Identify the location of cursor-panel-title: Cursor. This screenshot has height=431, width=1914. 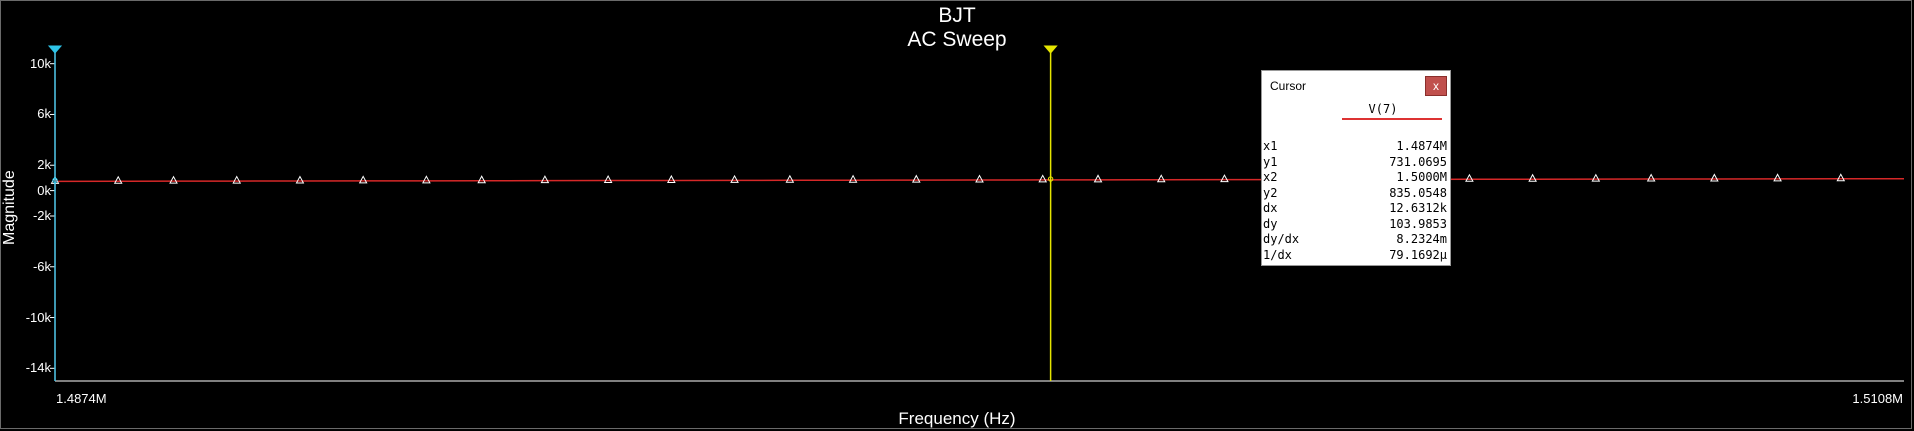
(1288, 86).